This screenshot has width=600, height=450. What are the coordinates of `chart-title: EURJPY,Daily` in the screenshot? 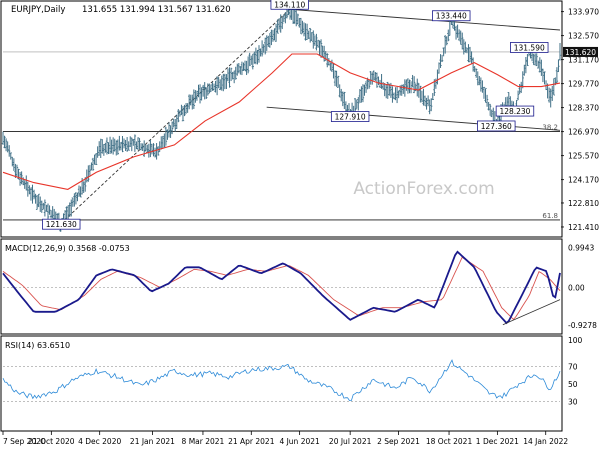 It's located at (38, 10).